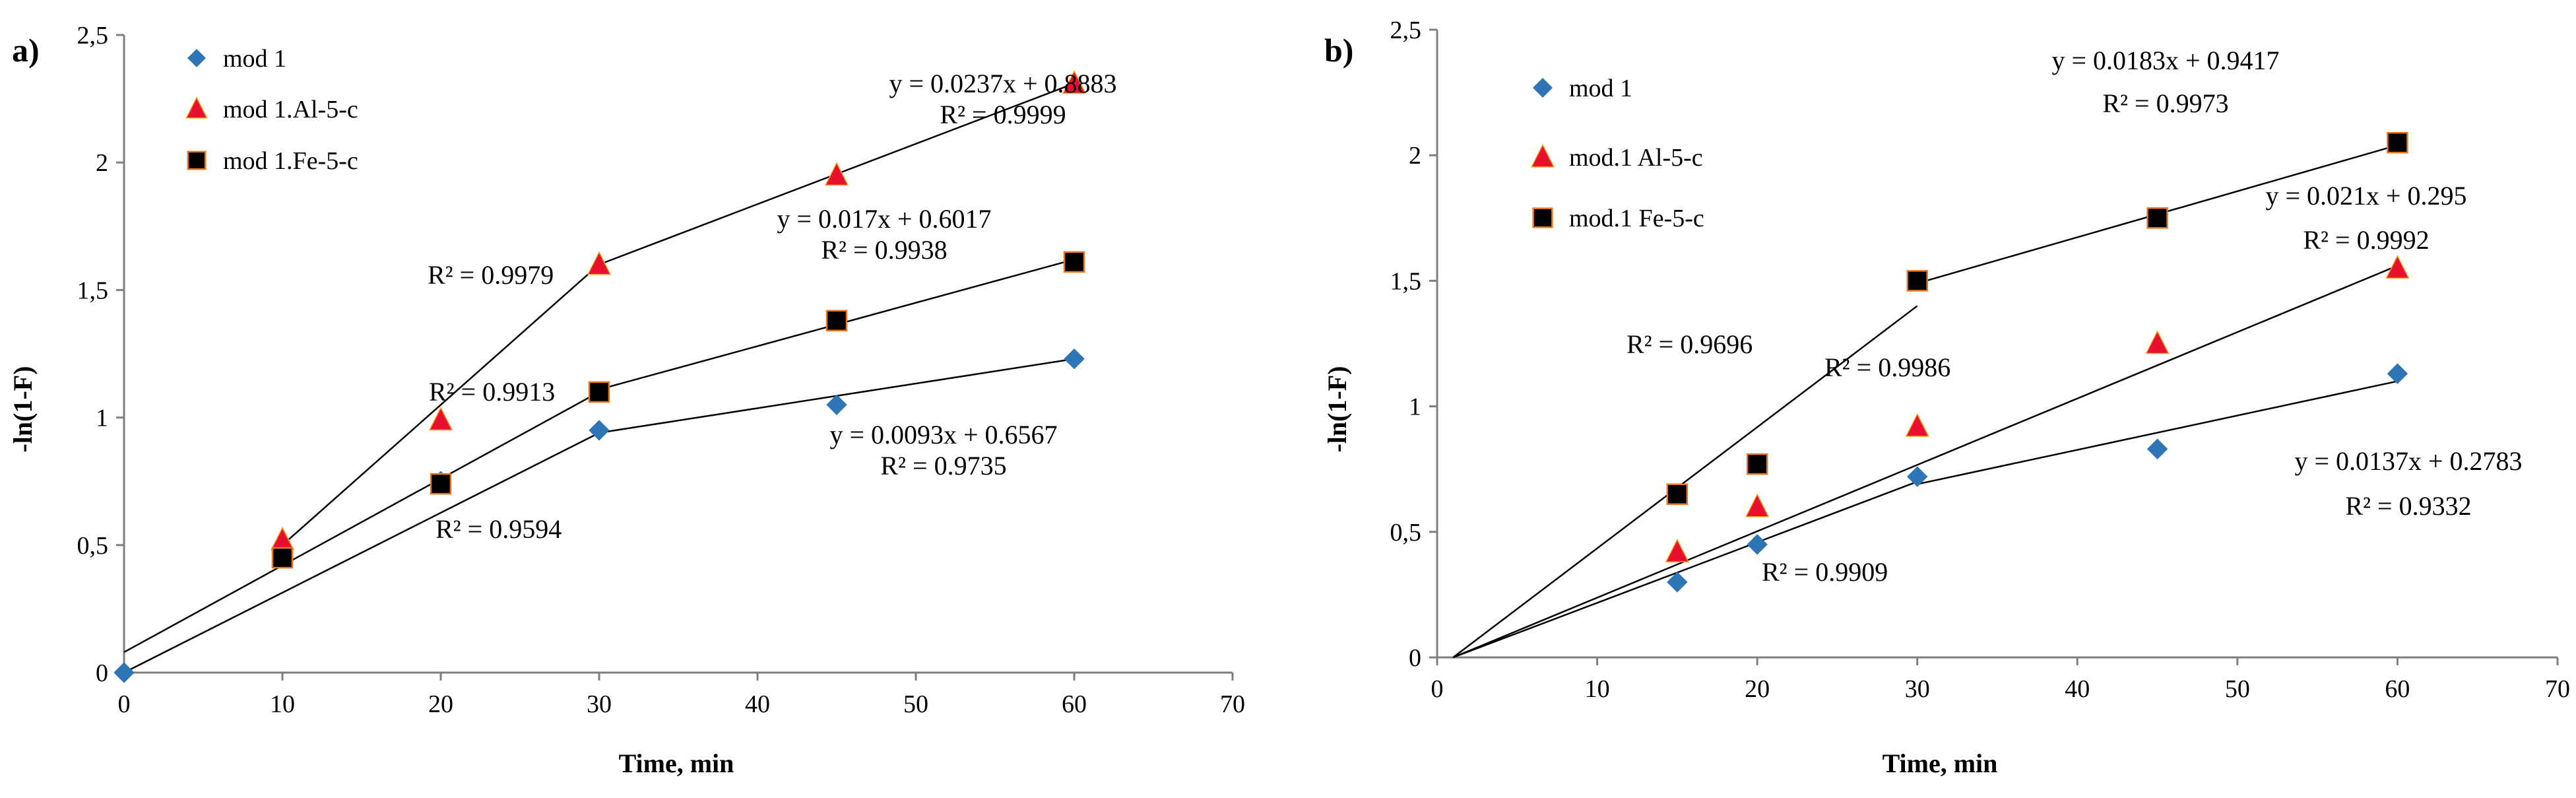 Image resolution: width=2576 pixels, height=798 pixels. What do you see at coordinates (1002, 83) in the screenshot?
I see `regression-annotation: y = 0.0237x + 0.8883` at bounding box center [1002, 83].